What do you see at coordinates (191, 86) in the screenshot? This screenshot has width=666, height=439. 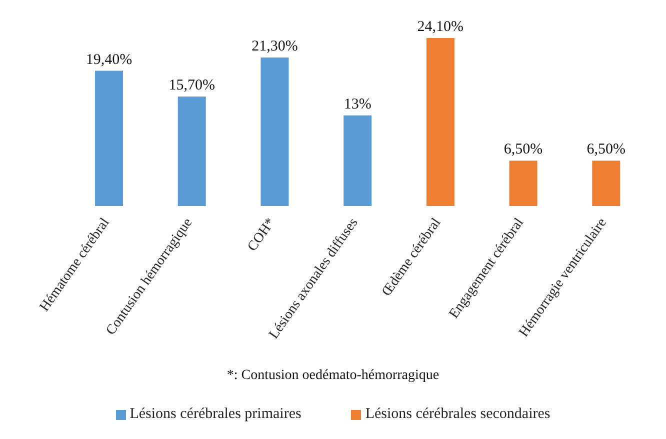 I see `data-label: 15,70%` at bounding box center [191, 86].